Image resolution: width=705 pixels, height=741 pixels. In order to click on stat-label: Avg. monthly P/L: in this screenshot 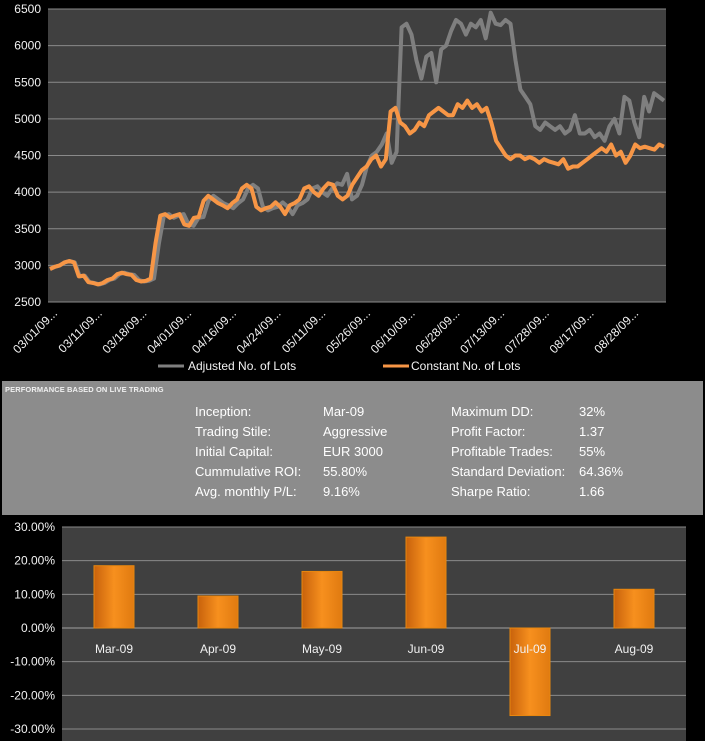, I will do `click(246, 491)`.